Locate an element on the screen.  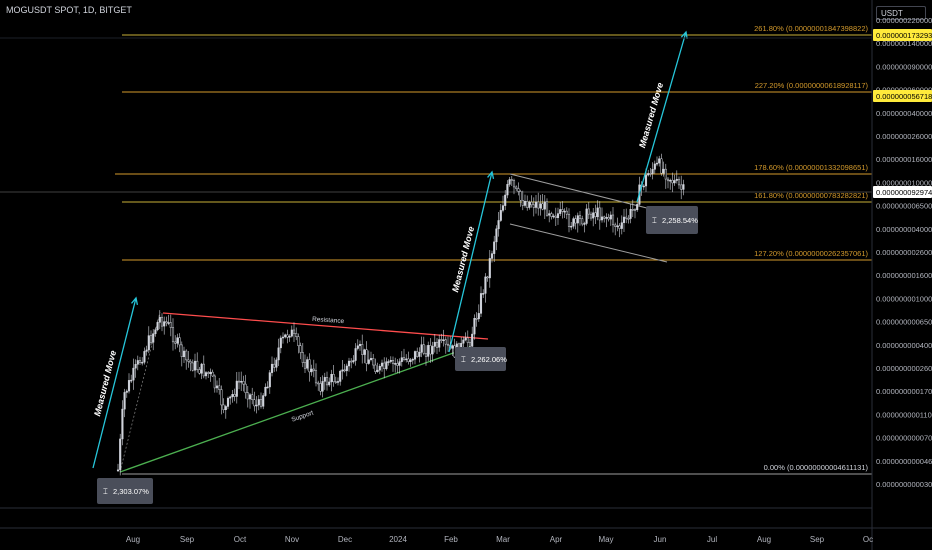
measure-value: 2,303.07% is located at coordinates (131, 491).